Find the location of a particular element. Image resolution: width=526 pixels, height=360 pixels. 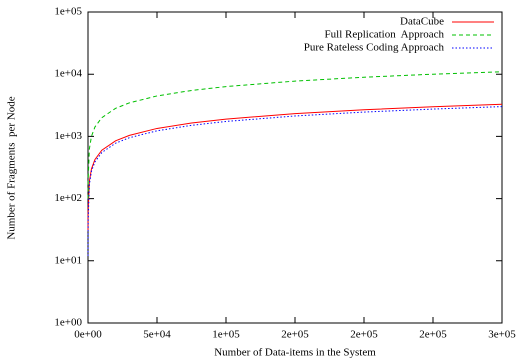

y-tick-label: 1e+04 is located at coordinates (68, 74).